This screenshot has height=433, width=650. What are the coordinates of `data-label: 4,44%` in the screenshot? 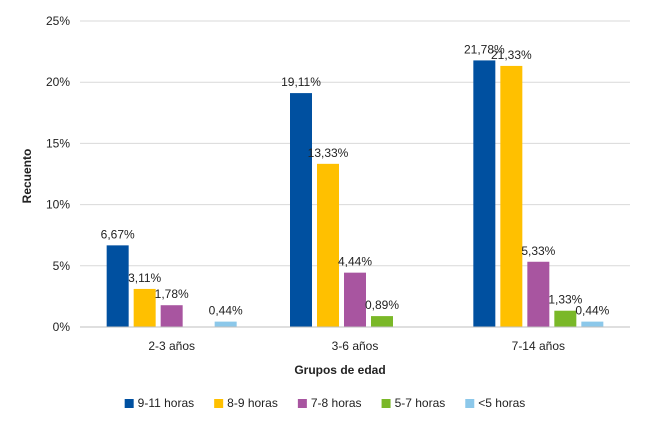 It's located at (355, 262).